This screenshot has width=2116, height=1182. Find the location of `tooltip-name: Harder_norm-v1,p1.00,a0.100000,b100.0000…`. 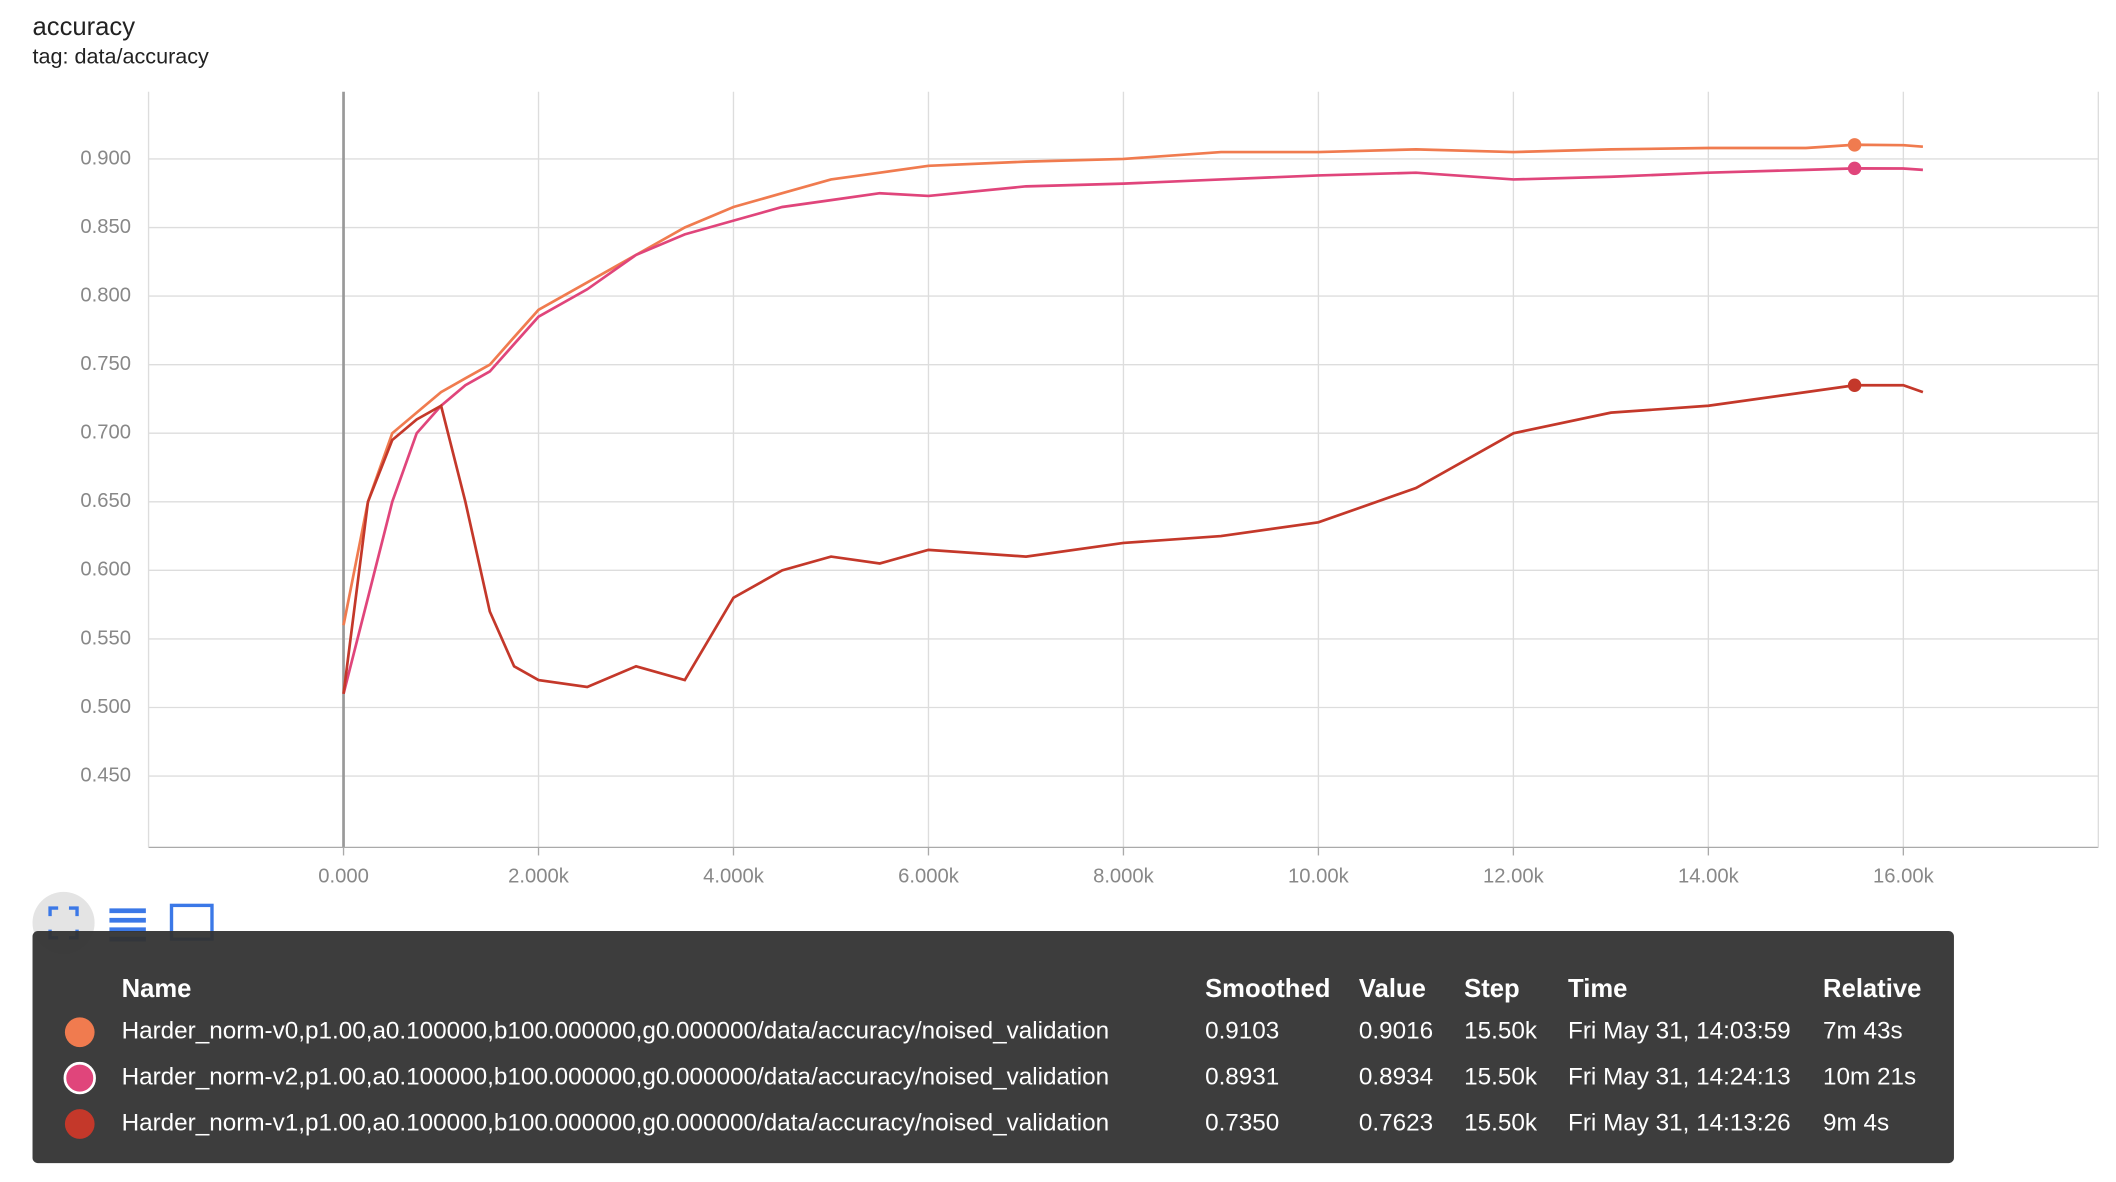

tooltip-name: Harder_norm-v1,p1.00,a0.100000,b100.0000… is located at coordinates (616, 1122).